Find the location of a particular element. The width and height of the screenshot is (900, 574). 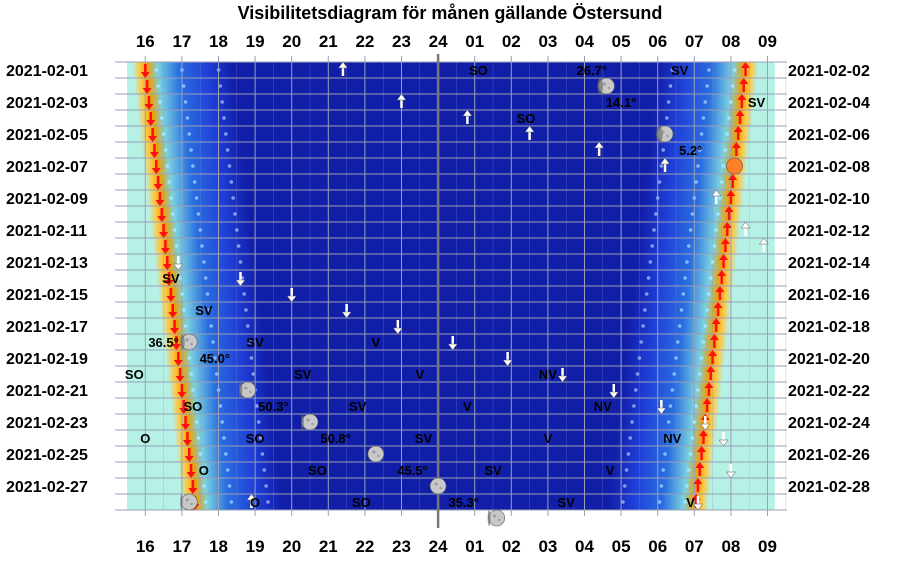

date-label-right: 2021-02-12 is located at coordinates (829, 231).